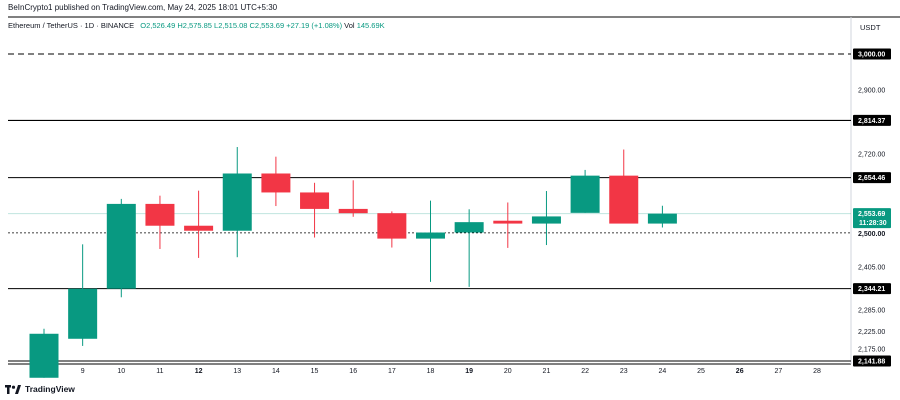 The height and width of the screenshot is (400, 900). Describe the element at coordinates (624, 371) in the screenshot. I see `x-tick-label: 23` at that location.